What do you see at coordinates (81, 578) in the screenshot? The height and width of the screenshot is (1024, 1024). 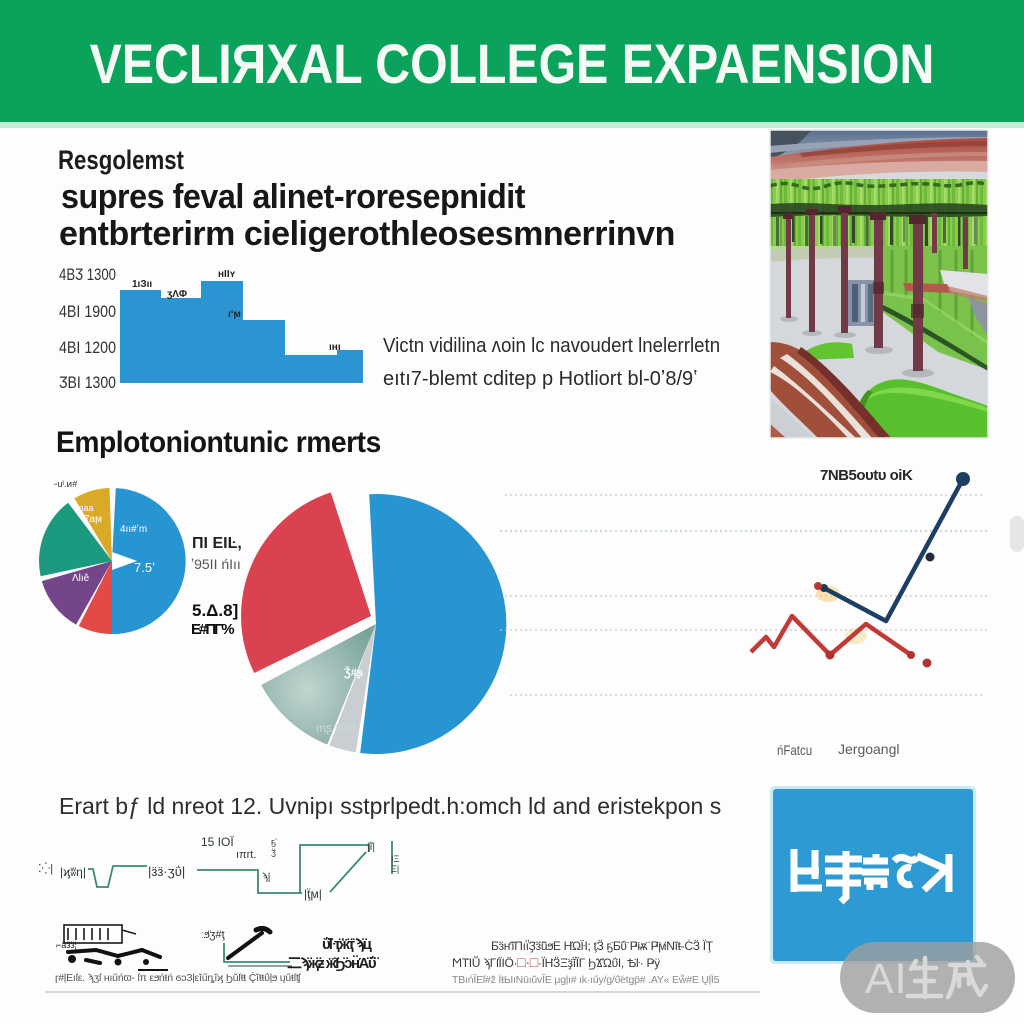 I see `svg-text: Λlıě` at bounding box center [81, 578].